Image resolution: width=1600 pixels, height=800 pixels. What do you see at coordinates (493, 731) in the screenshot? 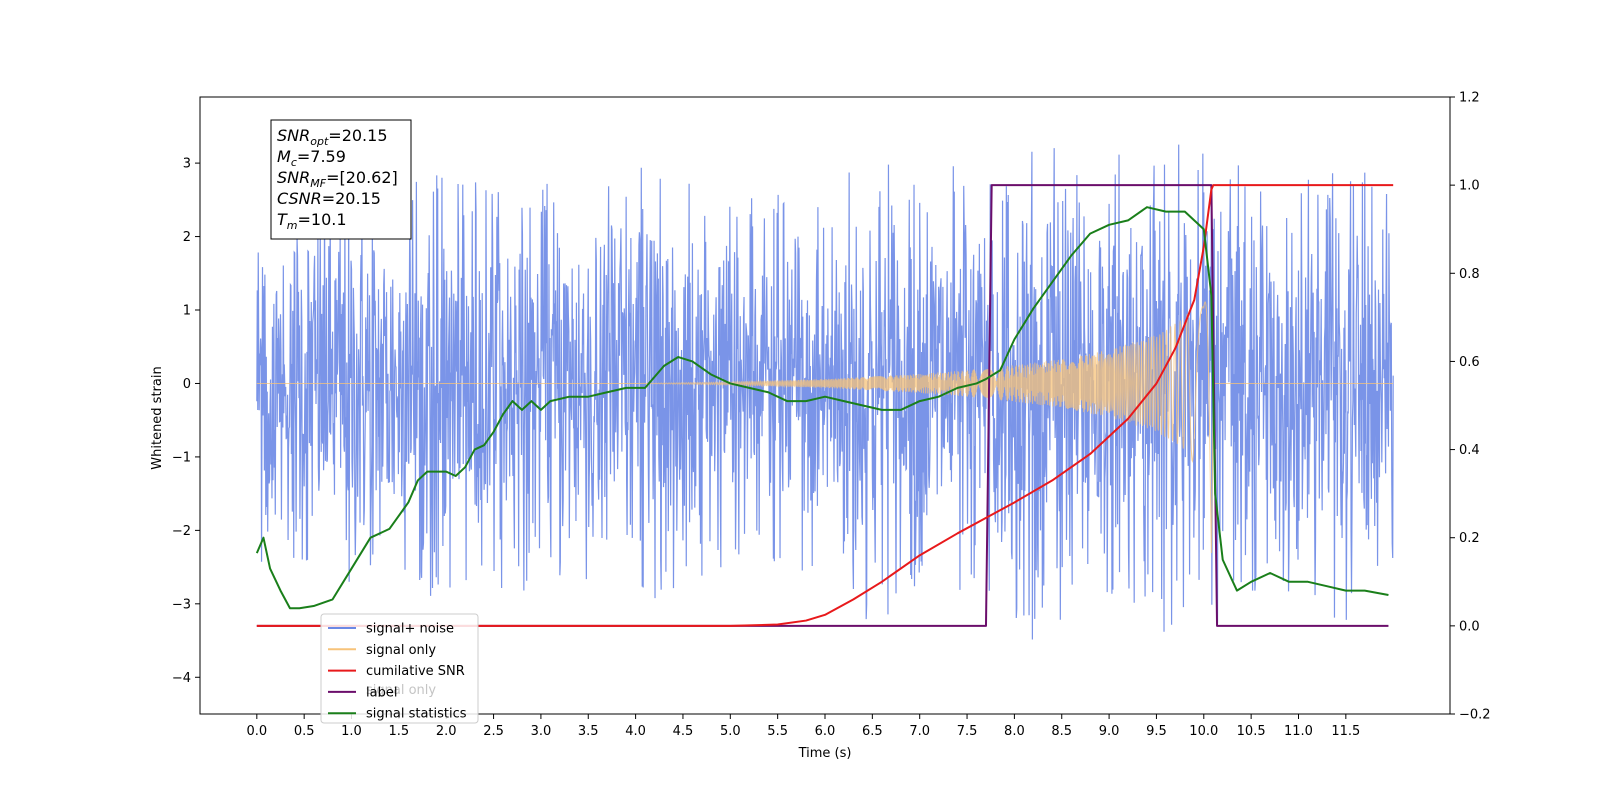
I see `x-tick-label: 2.5` at bounding box center [493, 731].